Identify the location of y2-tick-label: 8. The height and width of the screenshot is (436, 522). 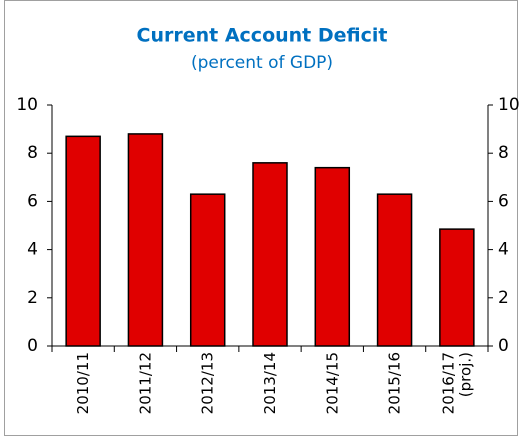
(503, 153).